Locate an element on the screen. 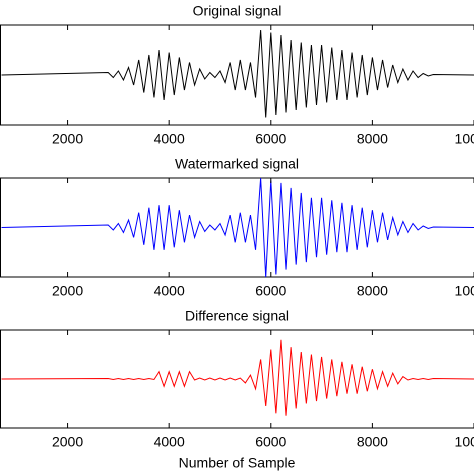 This screenshot has height=474, width=474. chart-title: Watermarked signal is located at coordinates (237, 164).